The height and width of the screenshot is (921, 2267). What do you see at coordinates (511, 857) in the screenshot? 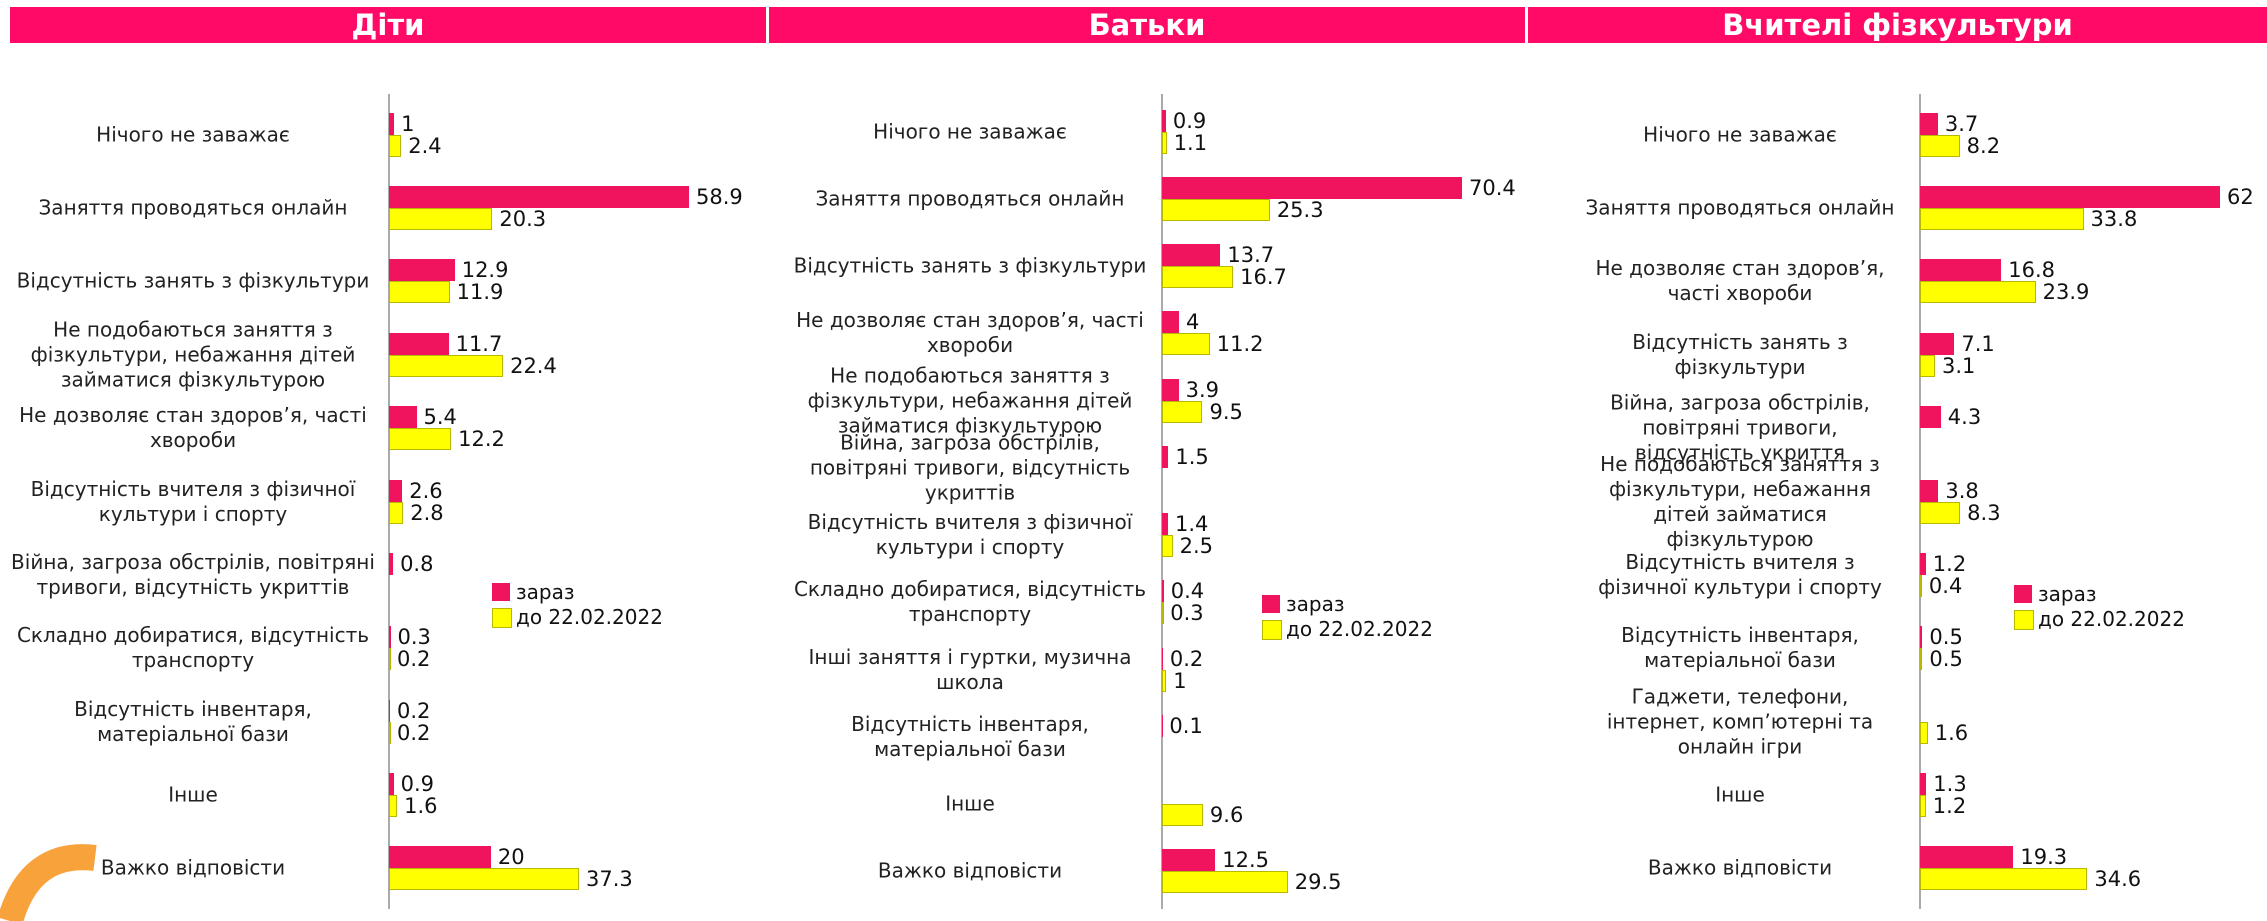
I see `value-label: 20` at bounding box center [511, 857].